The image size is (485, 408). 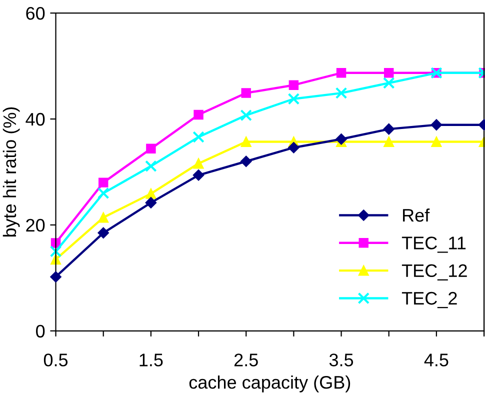 I want to click on x-tick-label: 1.5, so click(x=151, y=360).